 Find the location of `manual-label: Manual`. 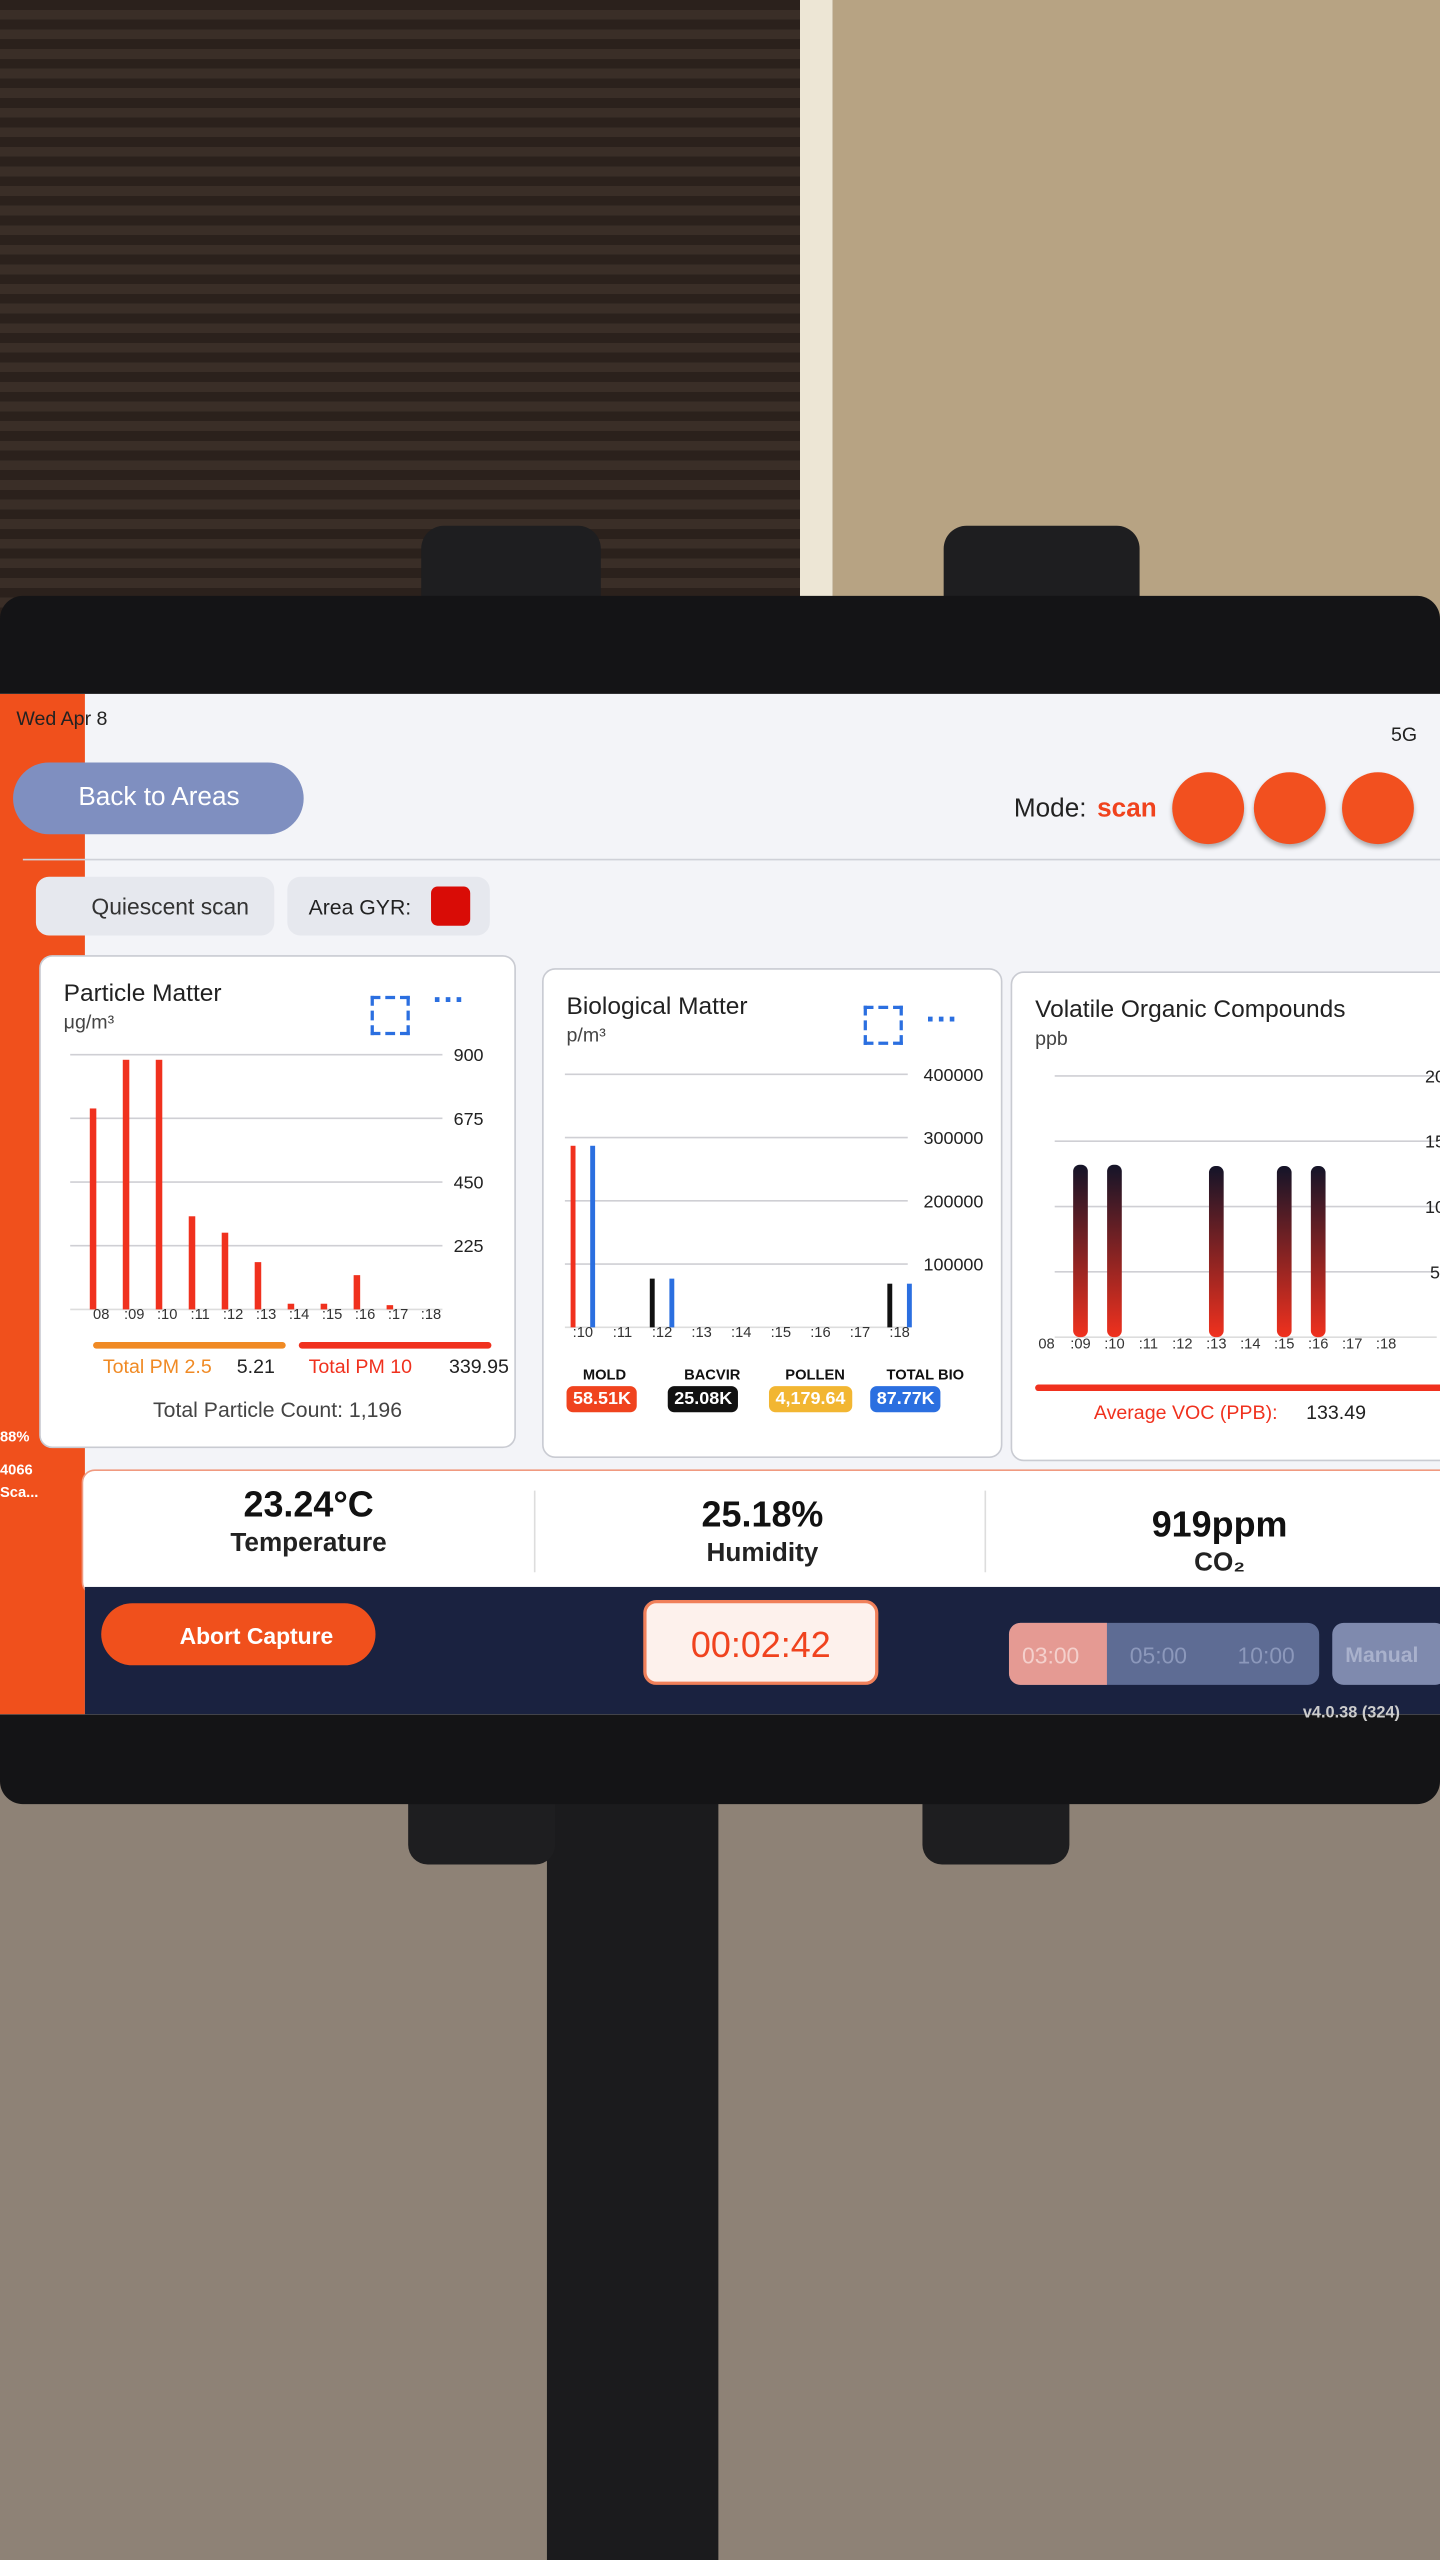

manual-label: Manual is located at coordinates (1382, 1654).